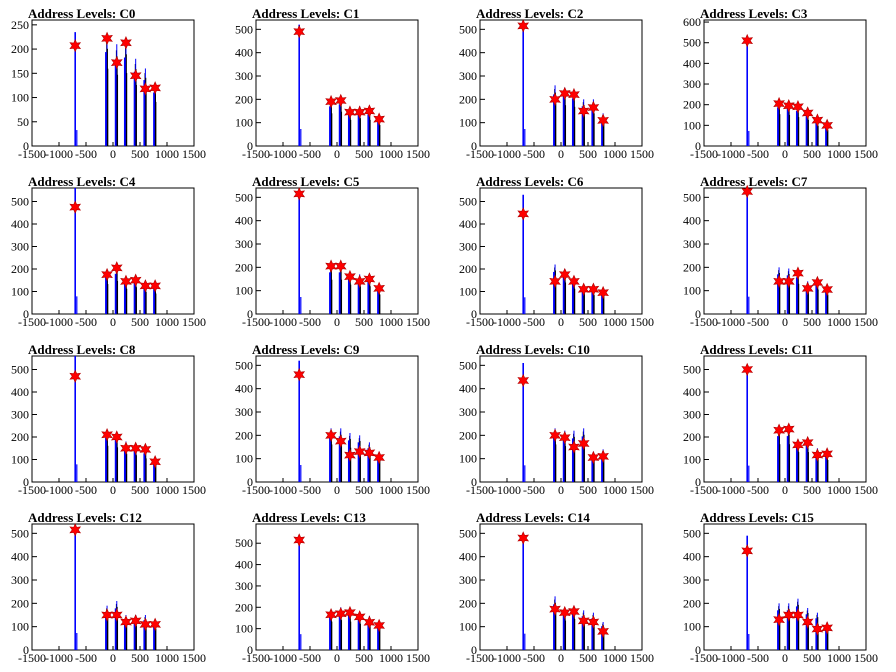 This screenshot has height=672, width=896. What do you see at coordinates (23, 122) in the screenshot?
I see `y-tick-label: 50` at bounding box center [23, 122].